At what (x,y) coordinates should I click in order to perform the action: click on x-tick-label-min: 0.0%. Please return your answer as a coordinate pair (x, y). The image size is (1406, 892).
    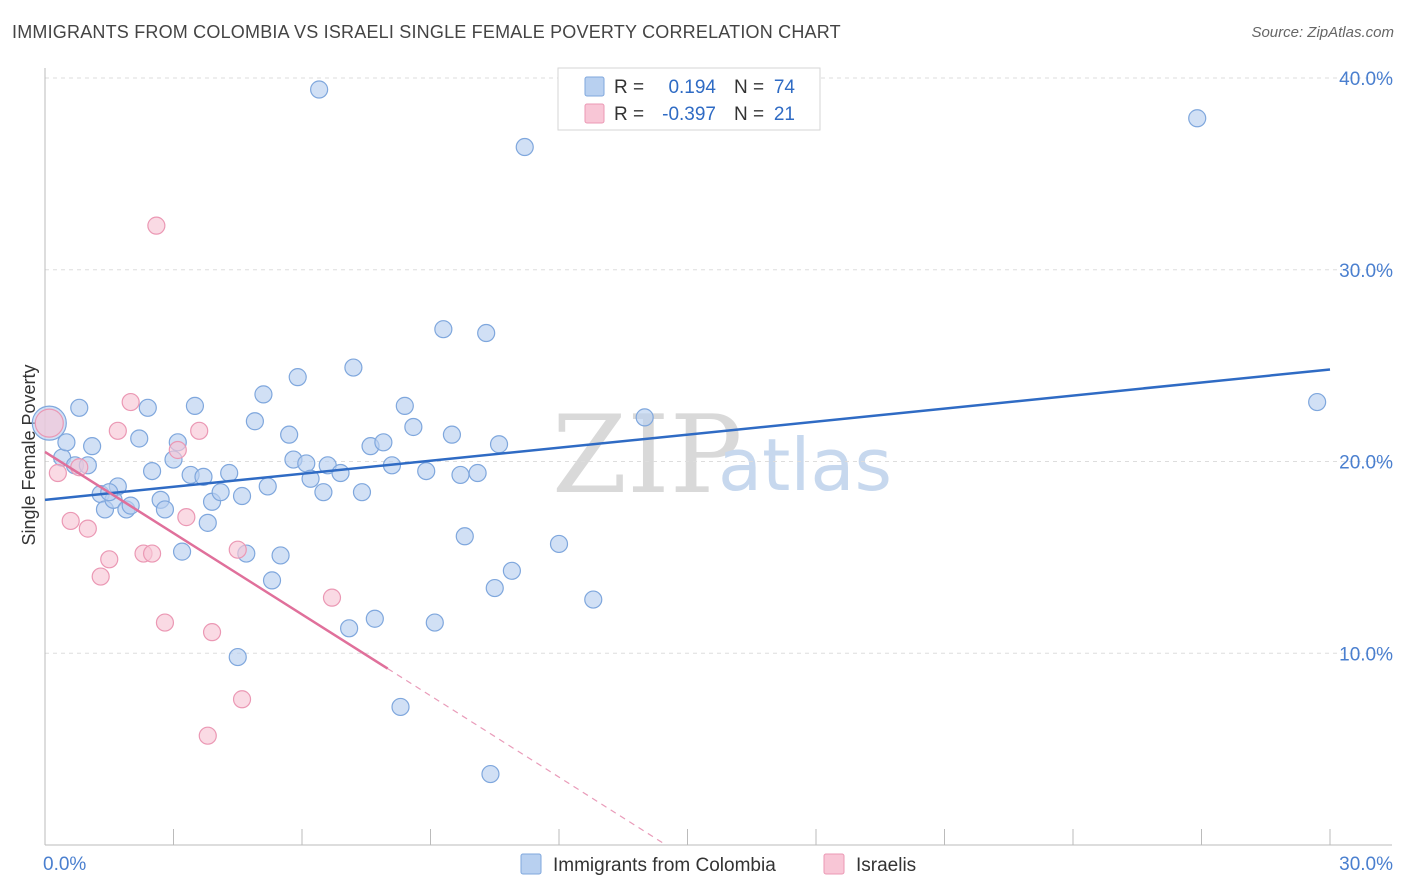
    Looking at the image, I should click on (64, 864).